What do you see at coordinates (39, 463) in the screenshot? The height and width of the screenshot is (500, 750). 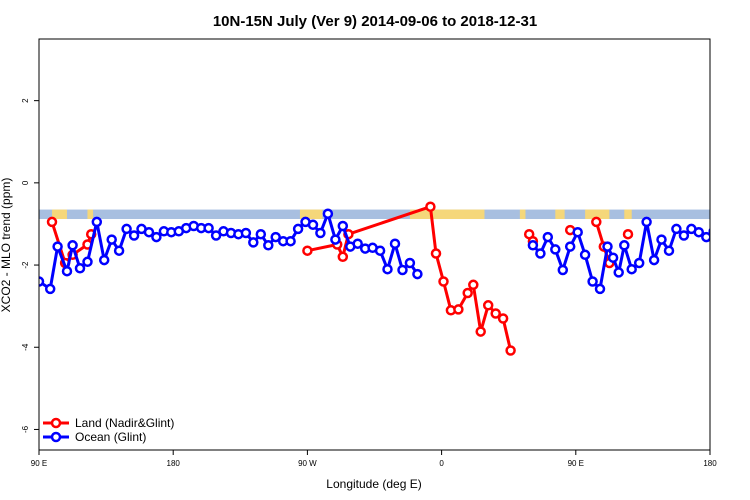 I see `x-tick-label-0: 90 E` at bounding box center [39, 463].